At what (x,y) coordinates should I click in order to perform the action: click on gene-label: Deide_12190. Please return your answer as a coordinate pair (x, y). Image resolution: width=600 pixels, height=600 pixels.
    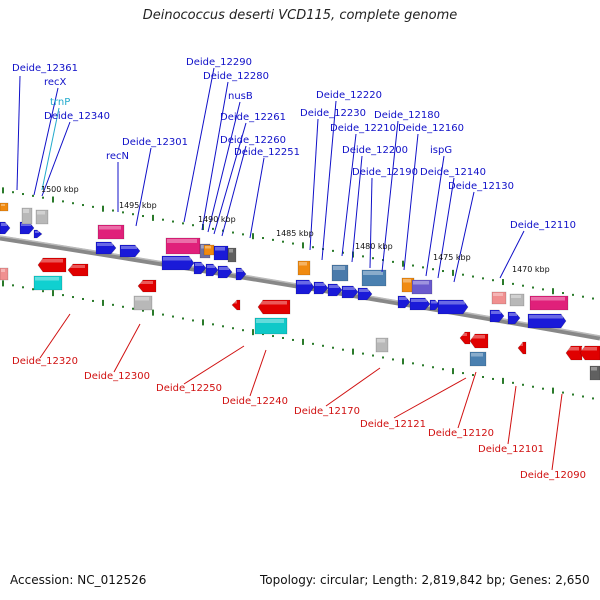
    Looking at the image, I should click on (385, 172).